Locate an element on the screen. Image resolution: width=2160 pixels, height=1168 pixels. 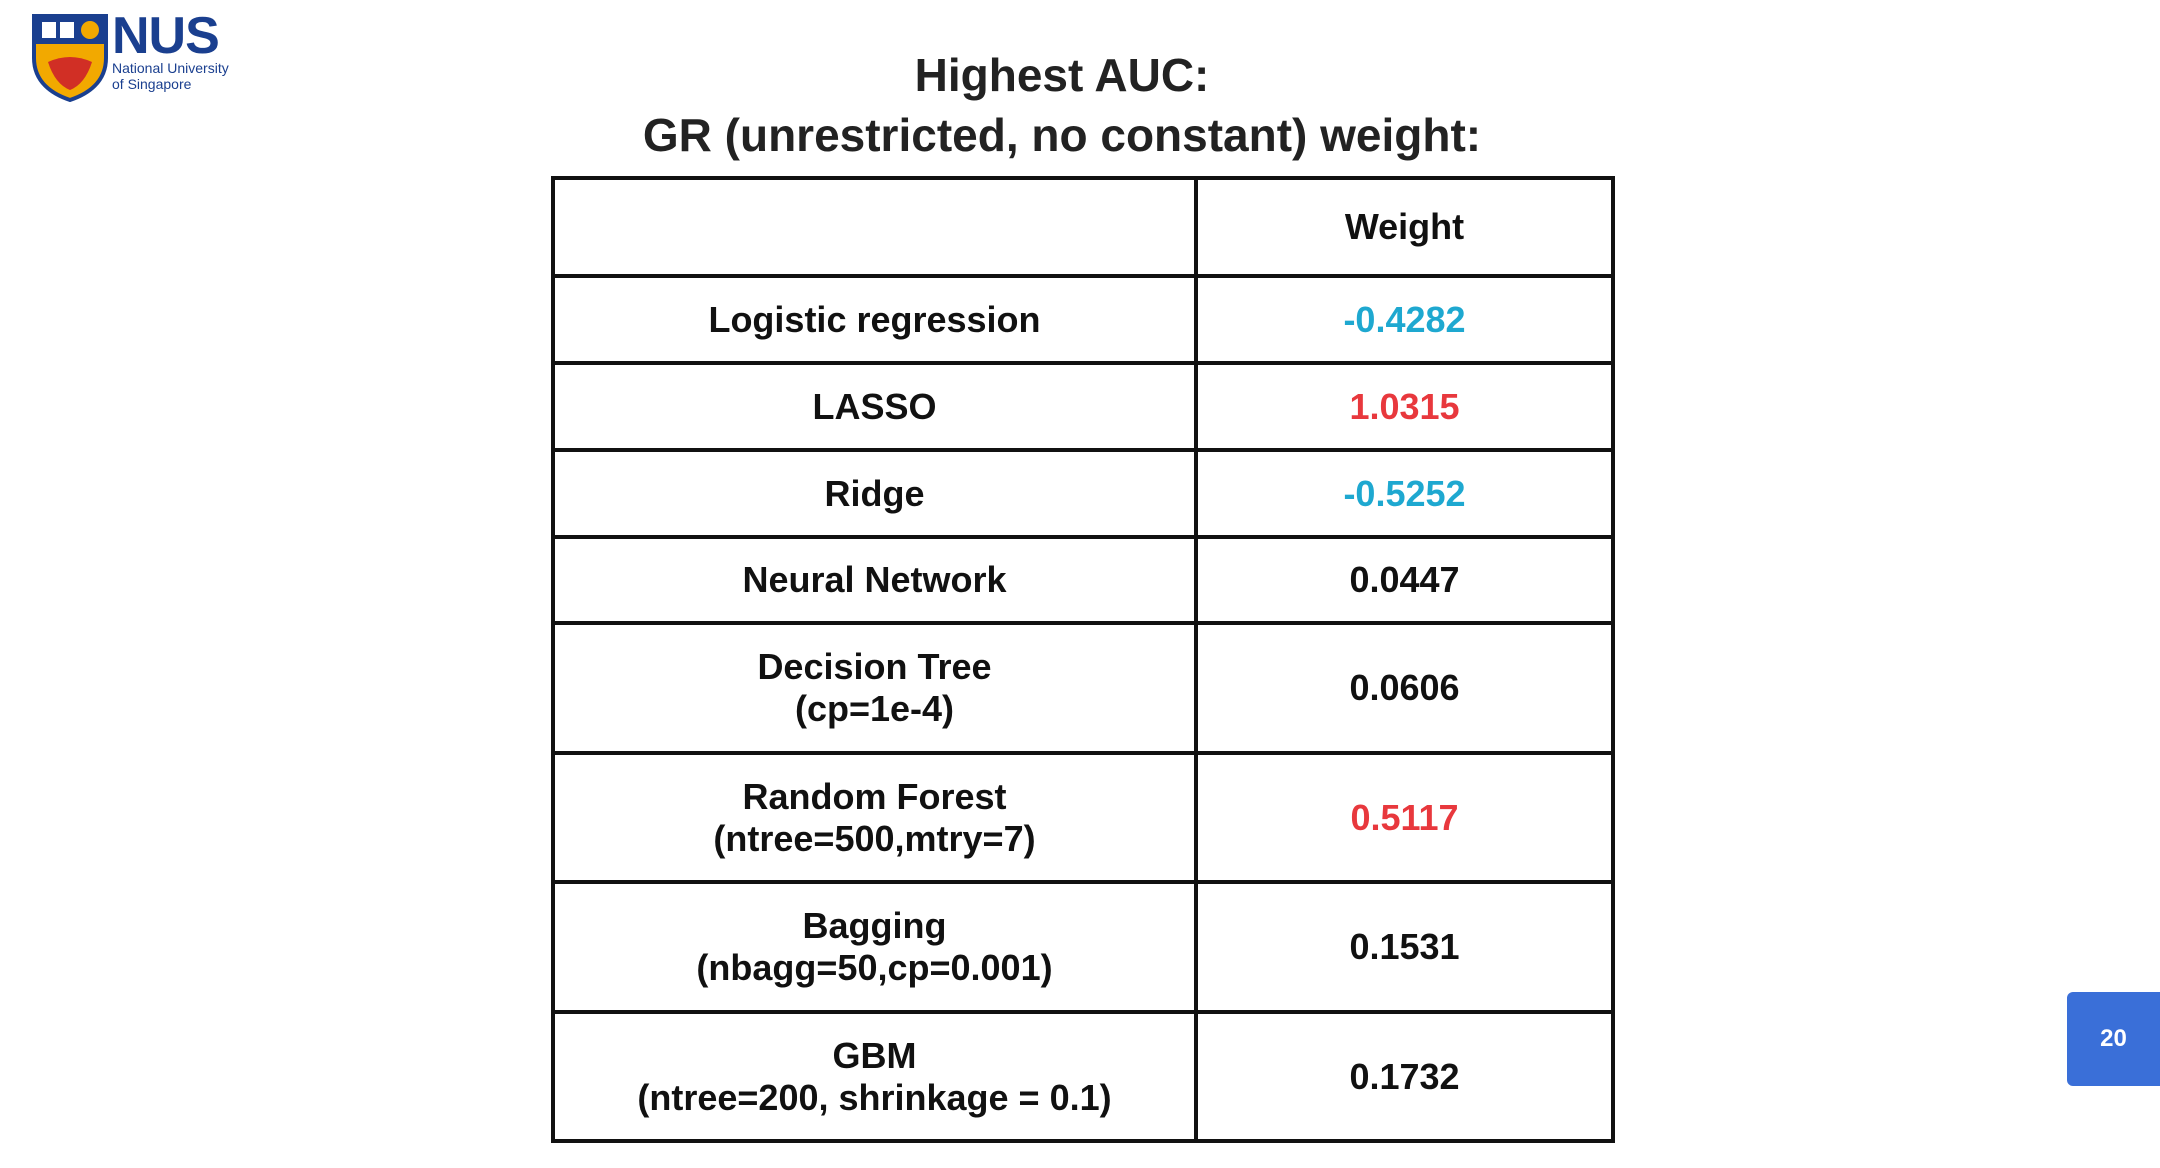
model-cell: Neural Network is located at coordinates (874, 580).